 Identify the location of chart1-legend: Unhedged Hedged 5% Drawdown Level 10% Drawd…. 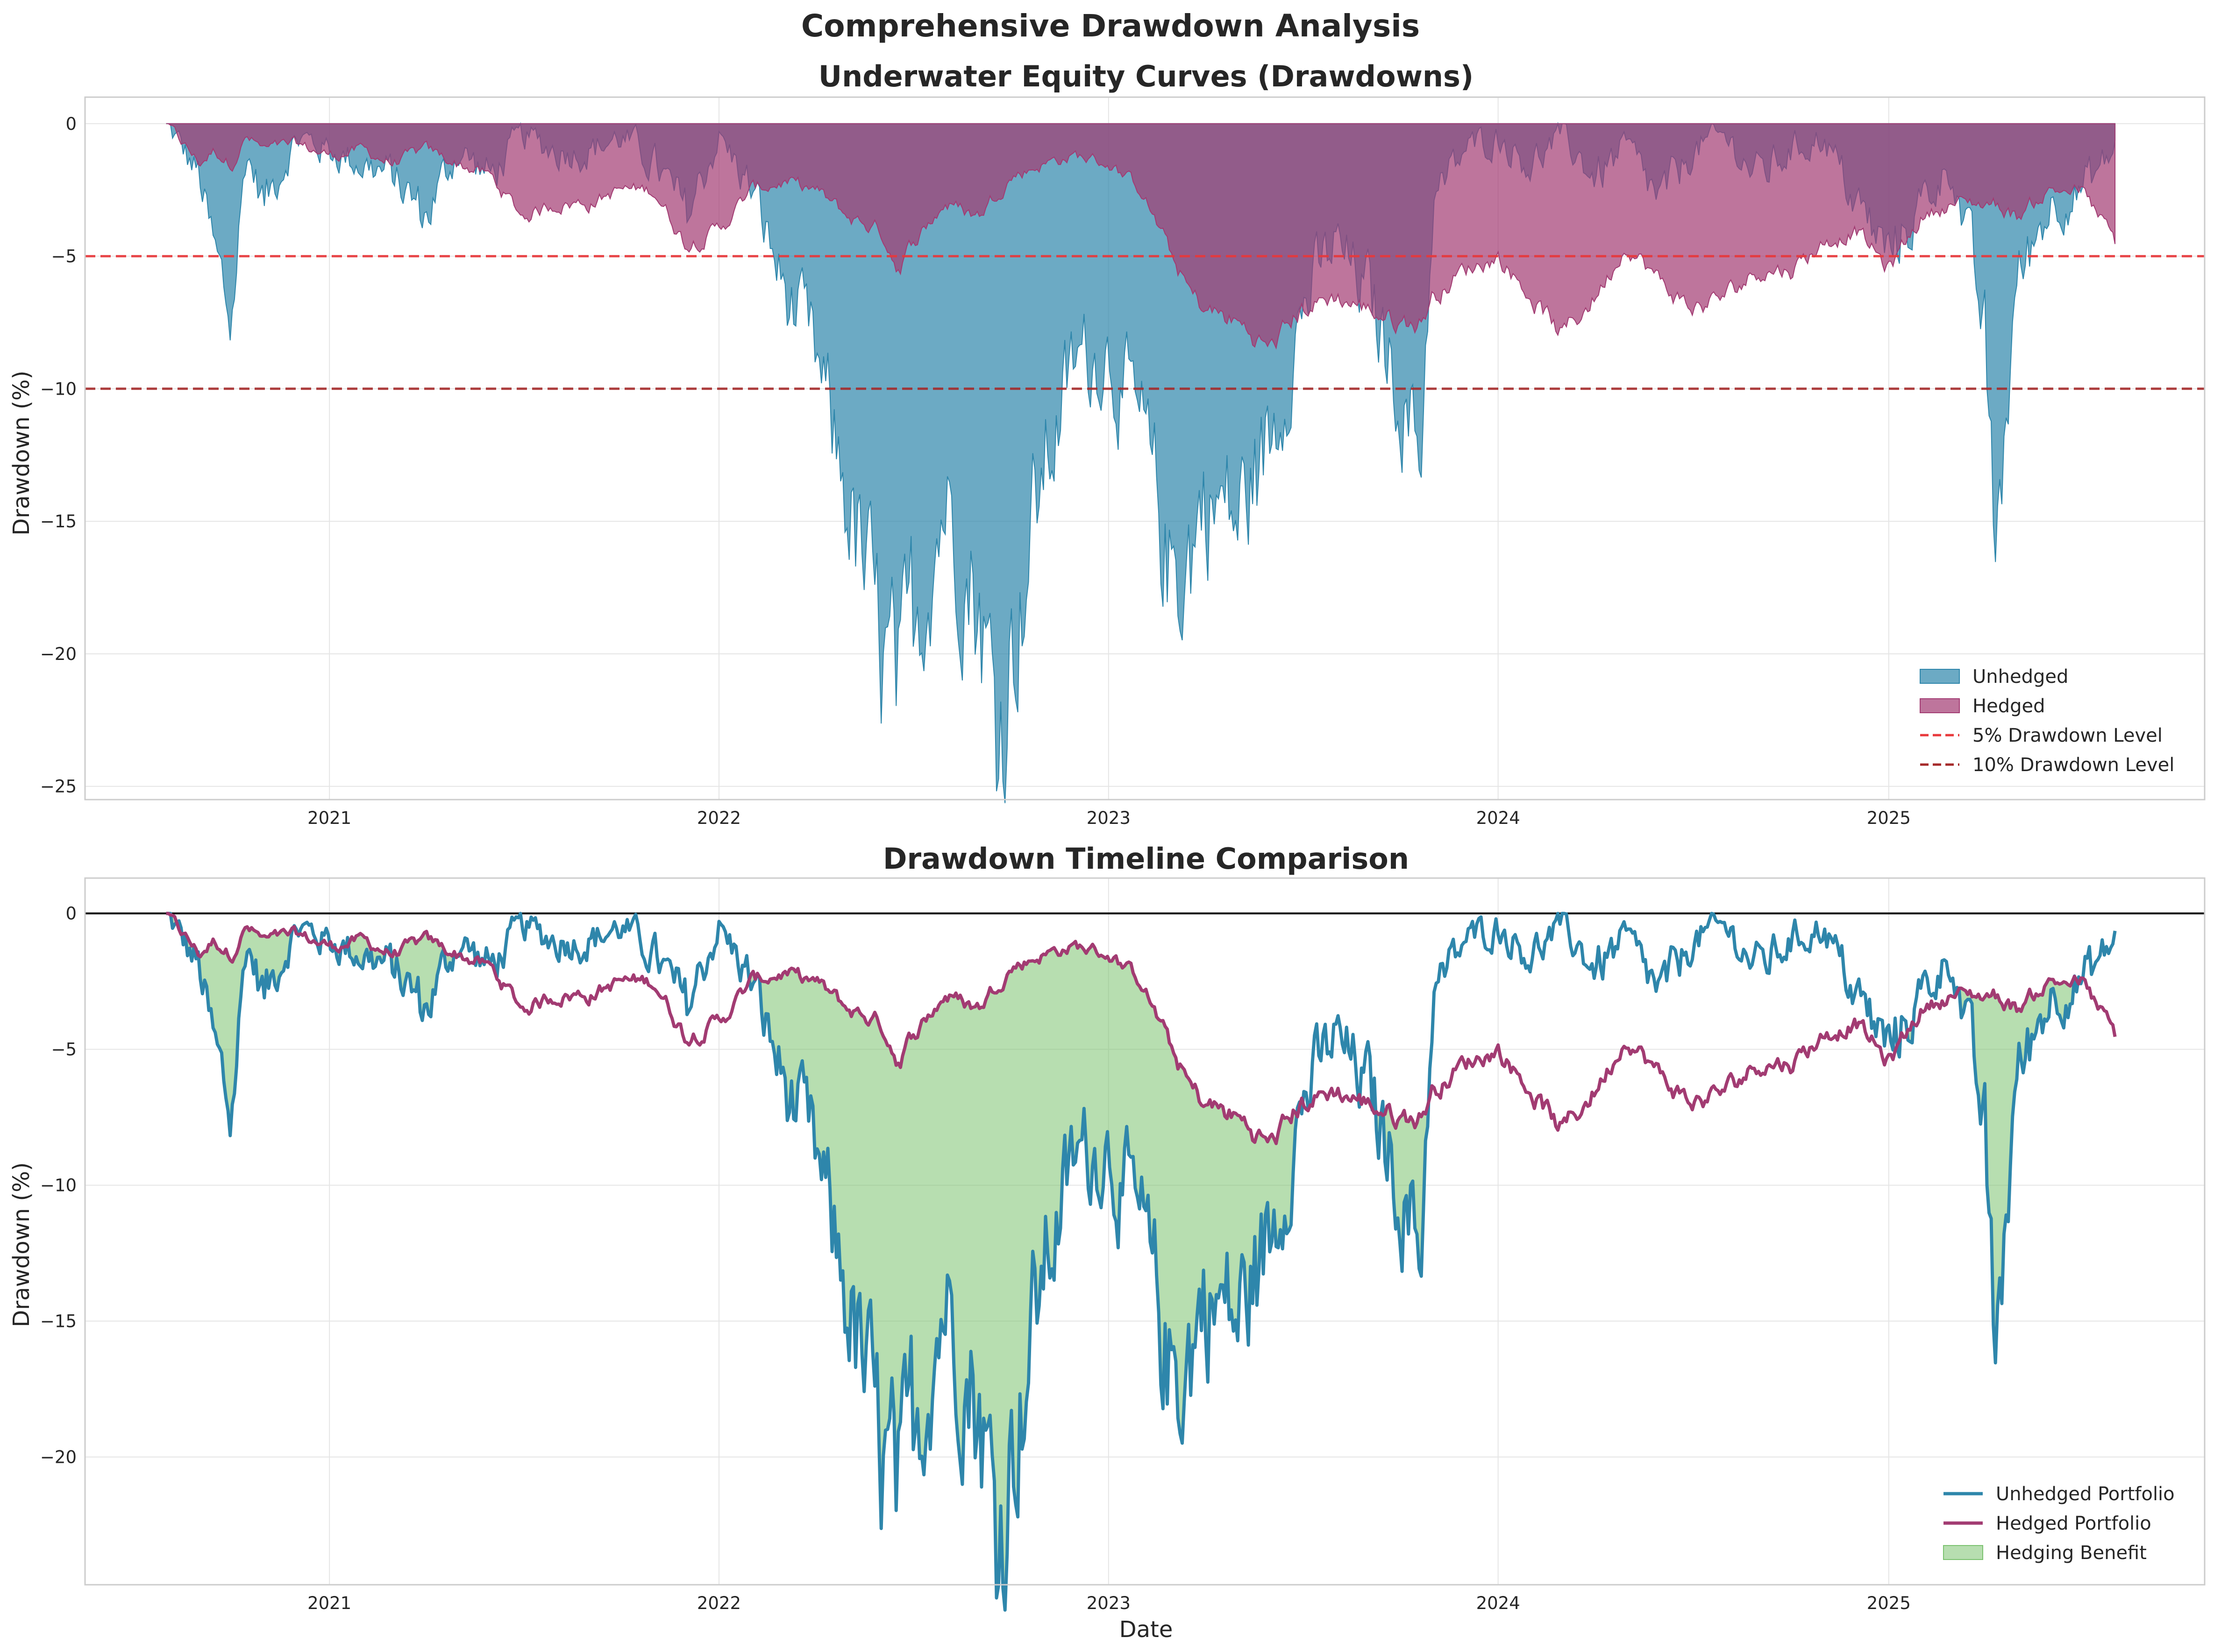
(2047, 721).